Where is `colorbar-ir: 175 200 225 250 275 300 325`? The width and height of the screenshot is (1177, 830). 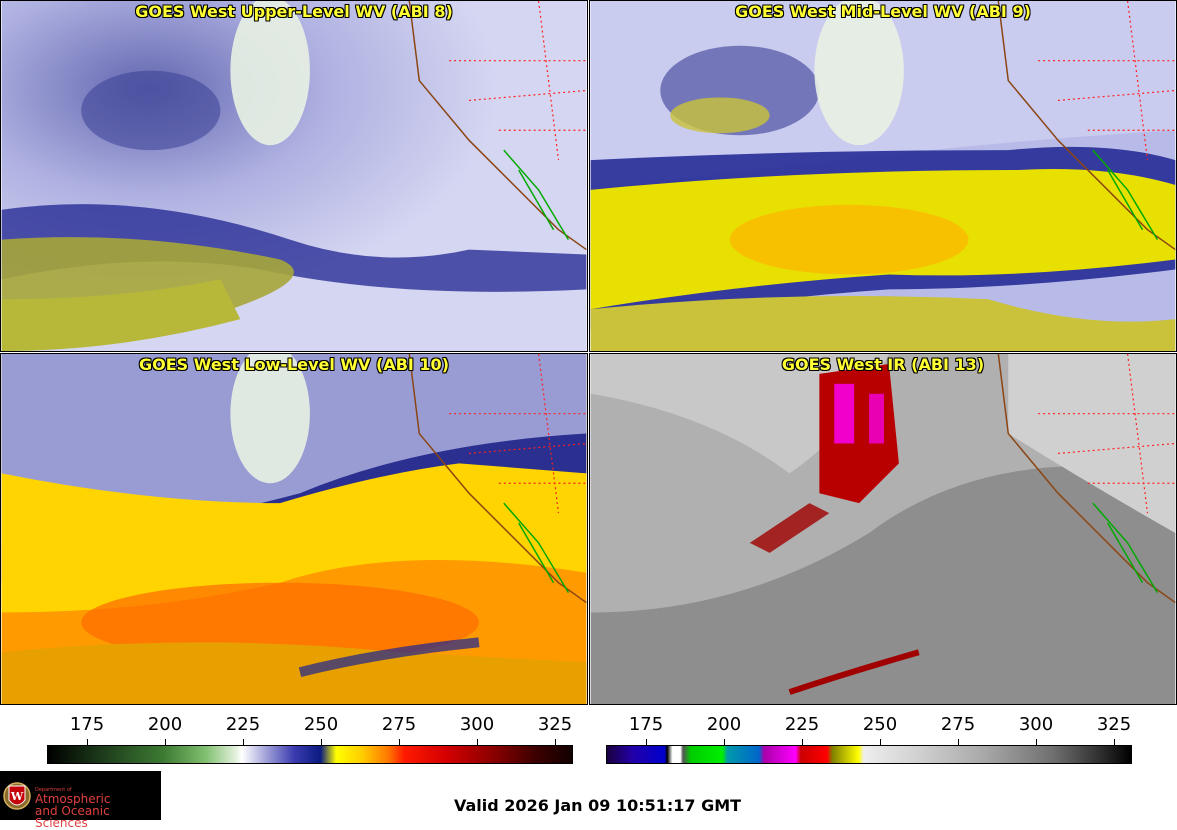
colorbar-ir: 175 200 225 250 275 300 325 is located at coordinates (869, 740).